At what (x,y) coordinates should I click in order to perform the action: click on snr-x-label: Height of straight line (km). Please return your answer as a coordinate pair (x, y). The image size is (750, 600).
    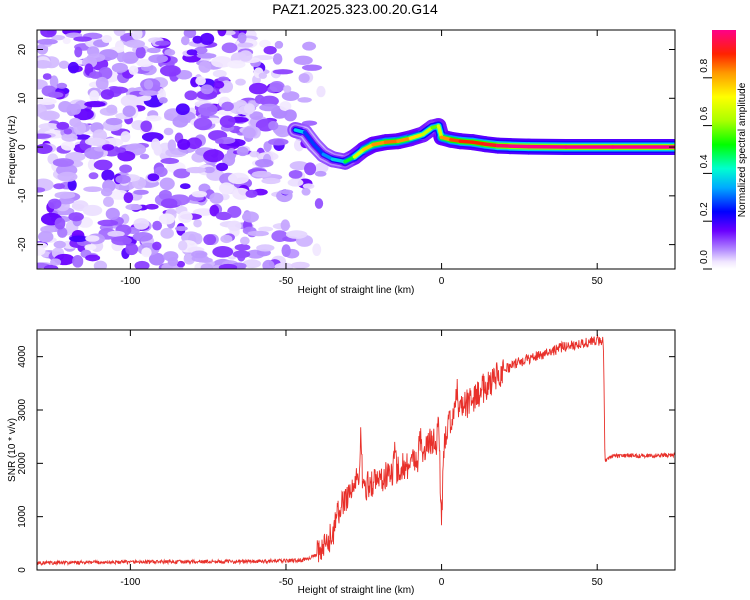
    Looking at the image, I should click on (356, 590).